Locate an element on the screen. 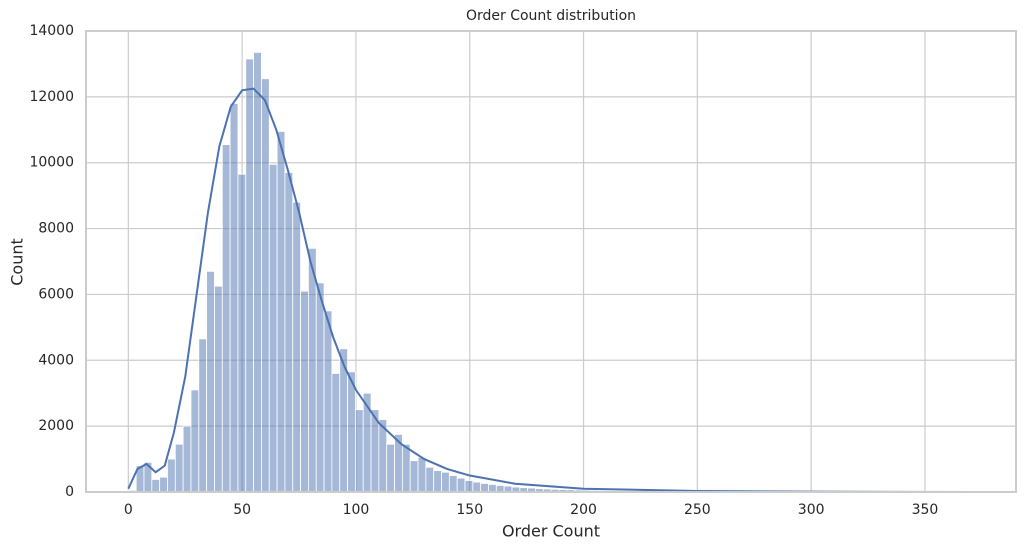  y-axis-label: Count is located at coordinates (17, 262).